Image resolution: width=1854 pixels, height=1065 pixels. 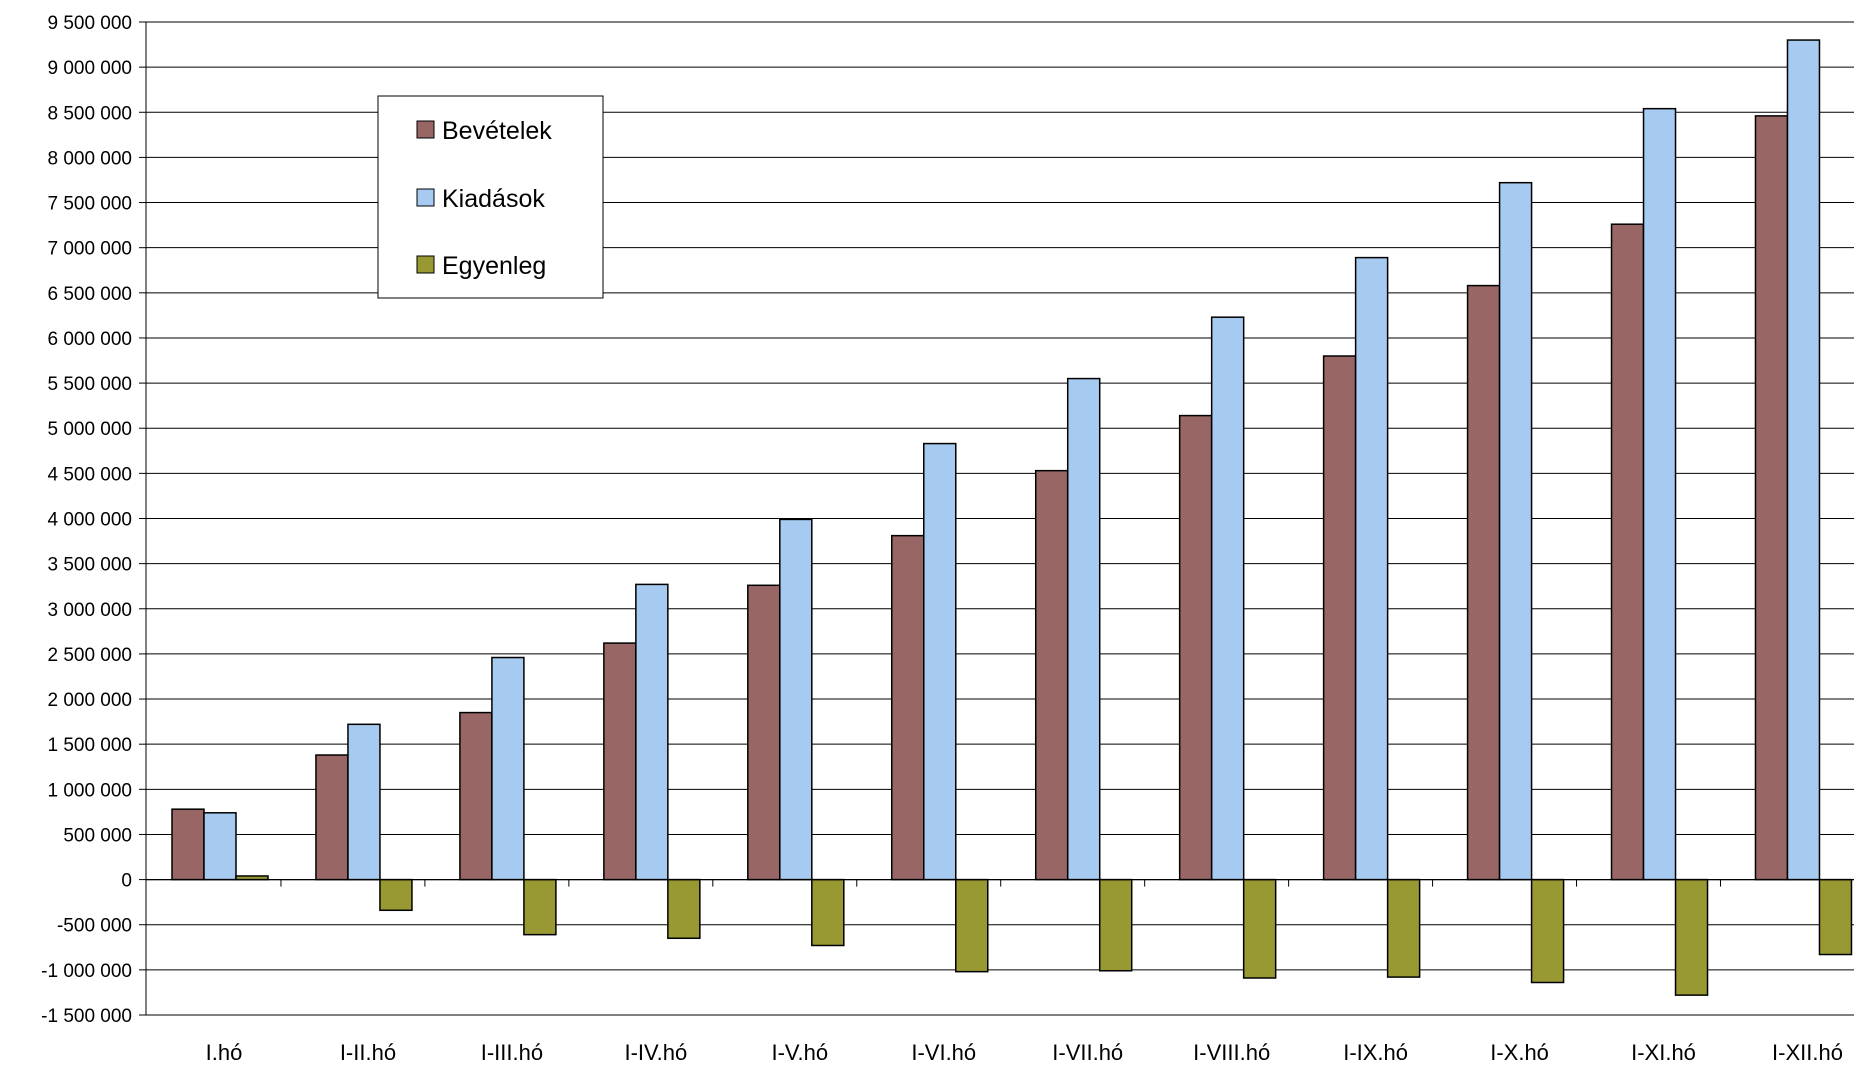 I want to click on y-tick-label: 4 000 000, so click(x=89, y=520).